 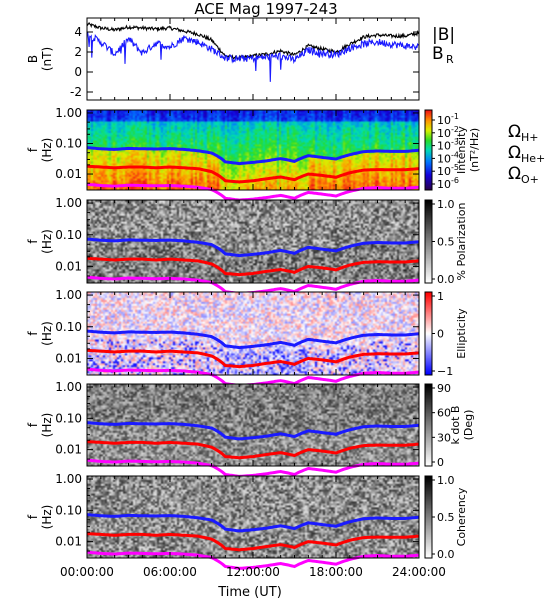 What do you see at coordinates (438, 54) in the screenshot?
I see `legend-BR: B` at bounding box center [438, 54].